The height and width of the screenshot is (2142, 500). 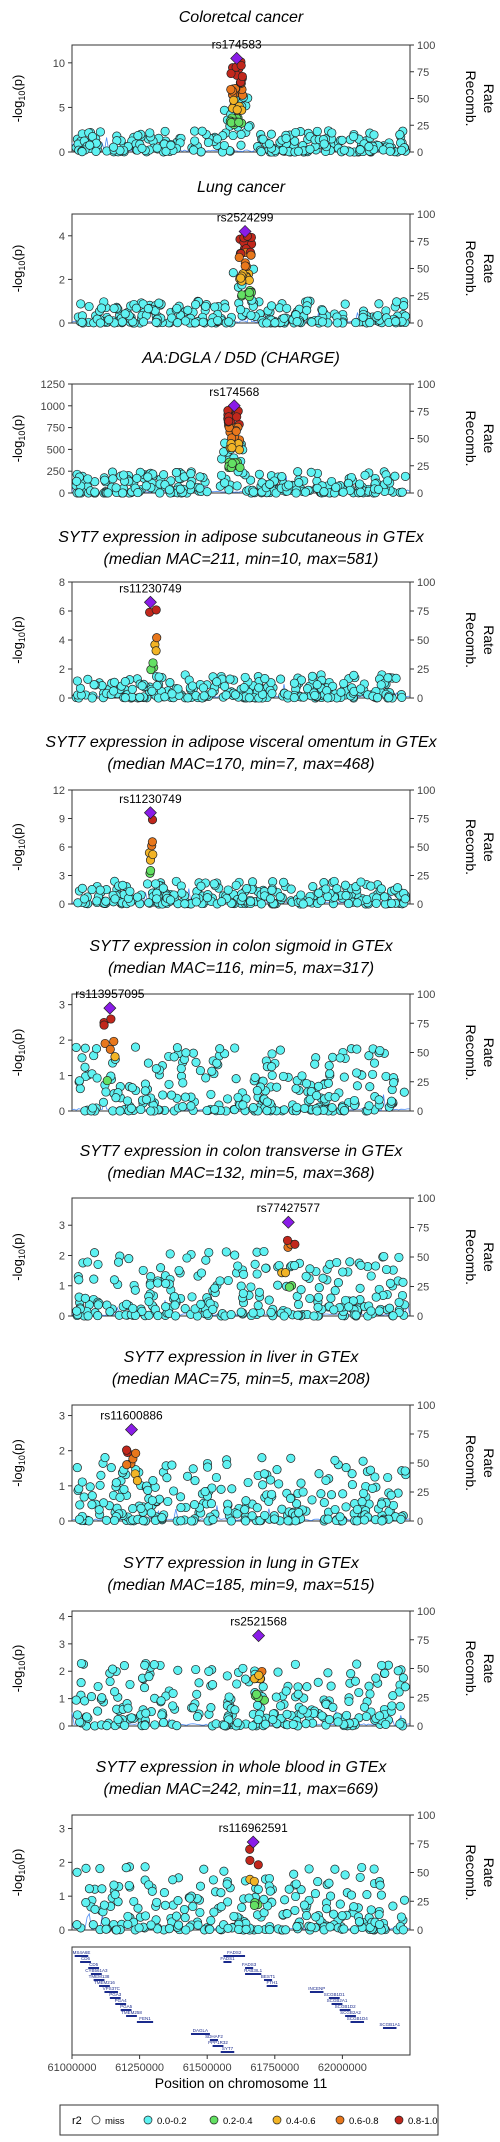 I want to click on gene-label: CYB561A3, so click(x=96, y=1970).